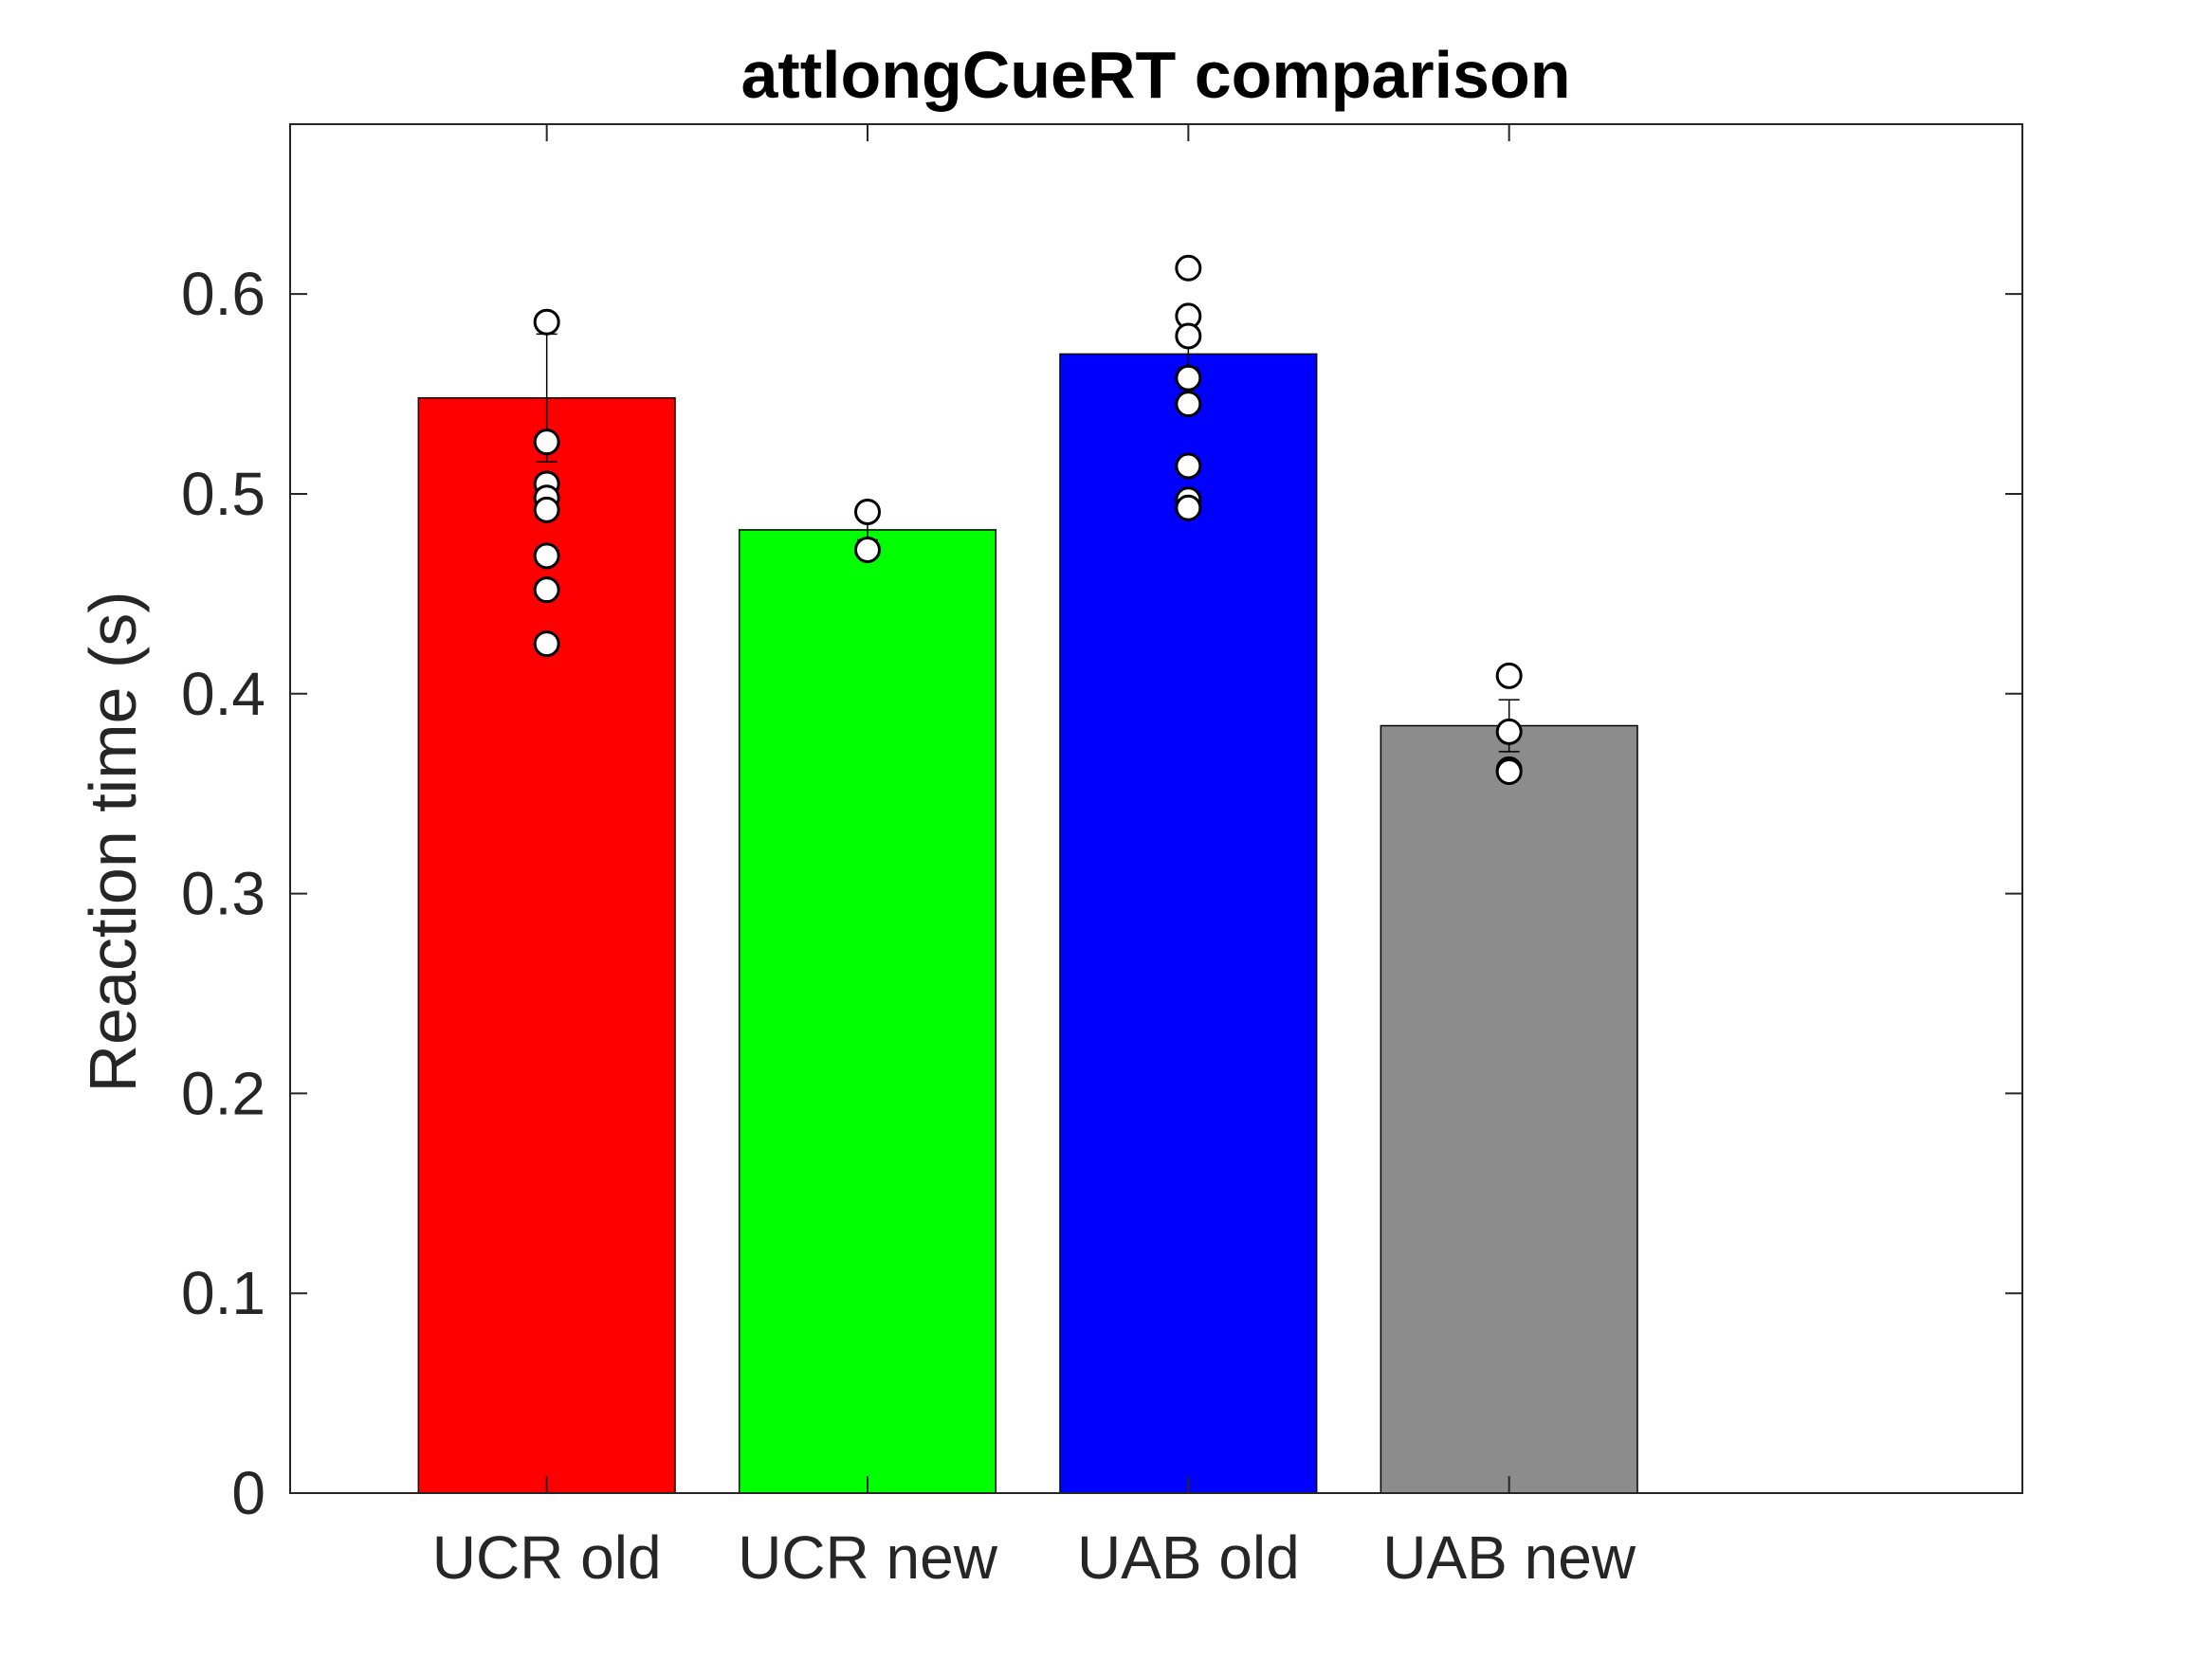 The image size is (2212, 1659). Describe the element at coordinates (223, 494) in the screenshot. I see `y-tick-label: 0.5` at that location.